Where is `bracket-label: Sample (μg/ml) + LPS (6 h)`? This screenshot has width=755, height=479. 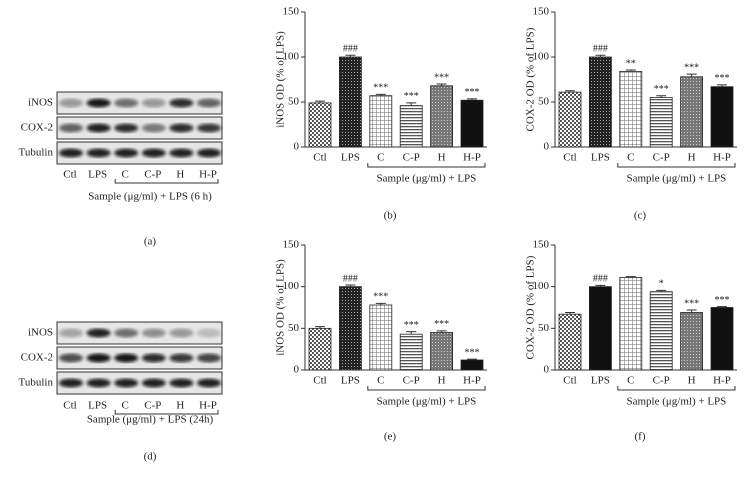
bracket-label: Sample (μg/ml) + LPS (6 h) is located at coordinates (150, 197).